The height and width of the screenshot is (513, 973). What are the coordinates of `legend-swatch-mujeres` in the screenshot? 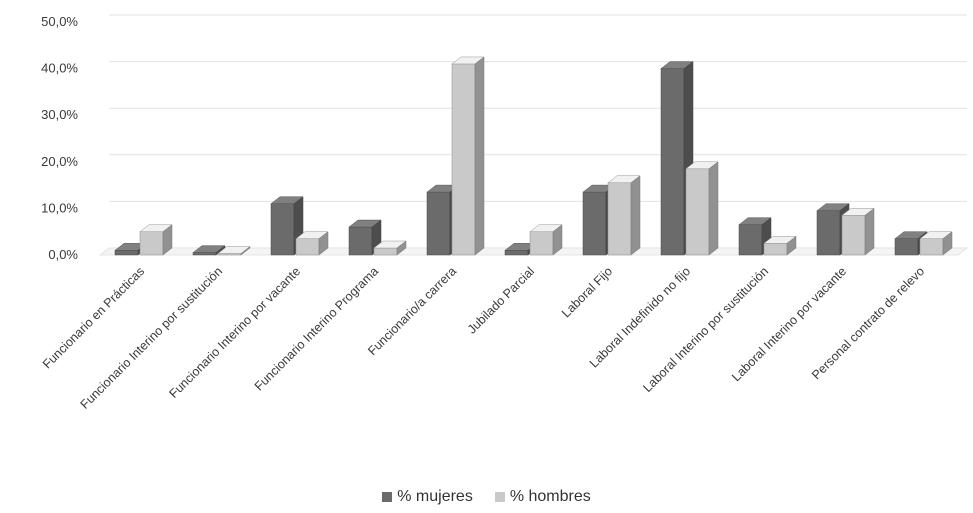 It's located at (387, 497).